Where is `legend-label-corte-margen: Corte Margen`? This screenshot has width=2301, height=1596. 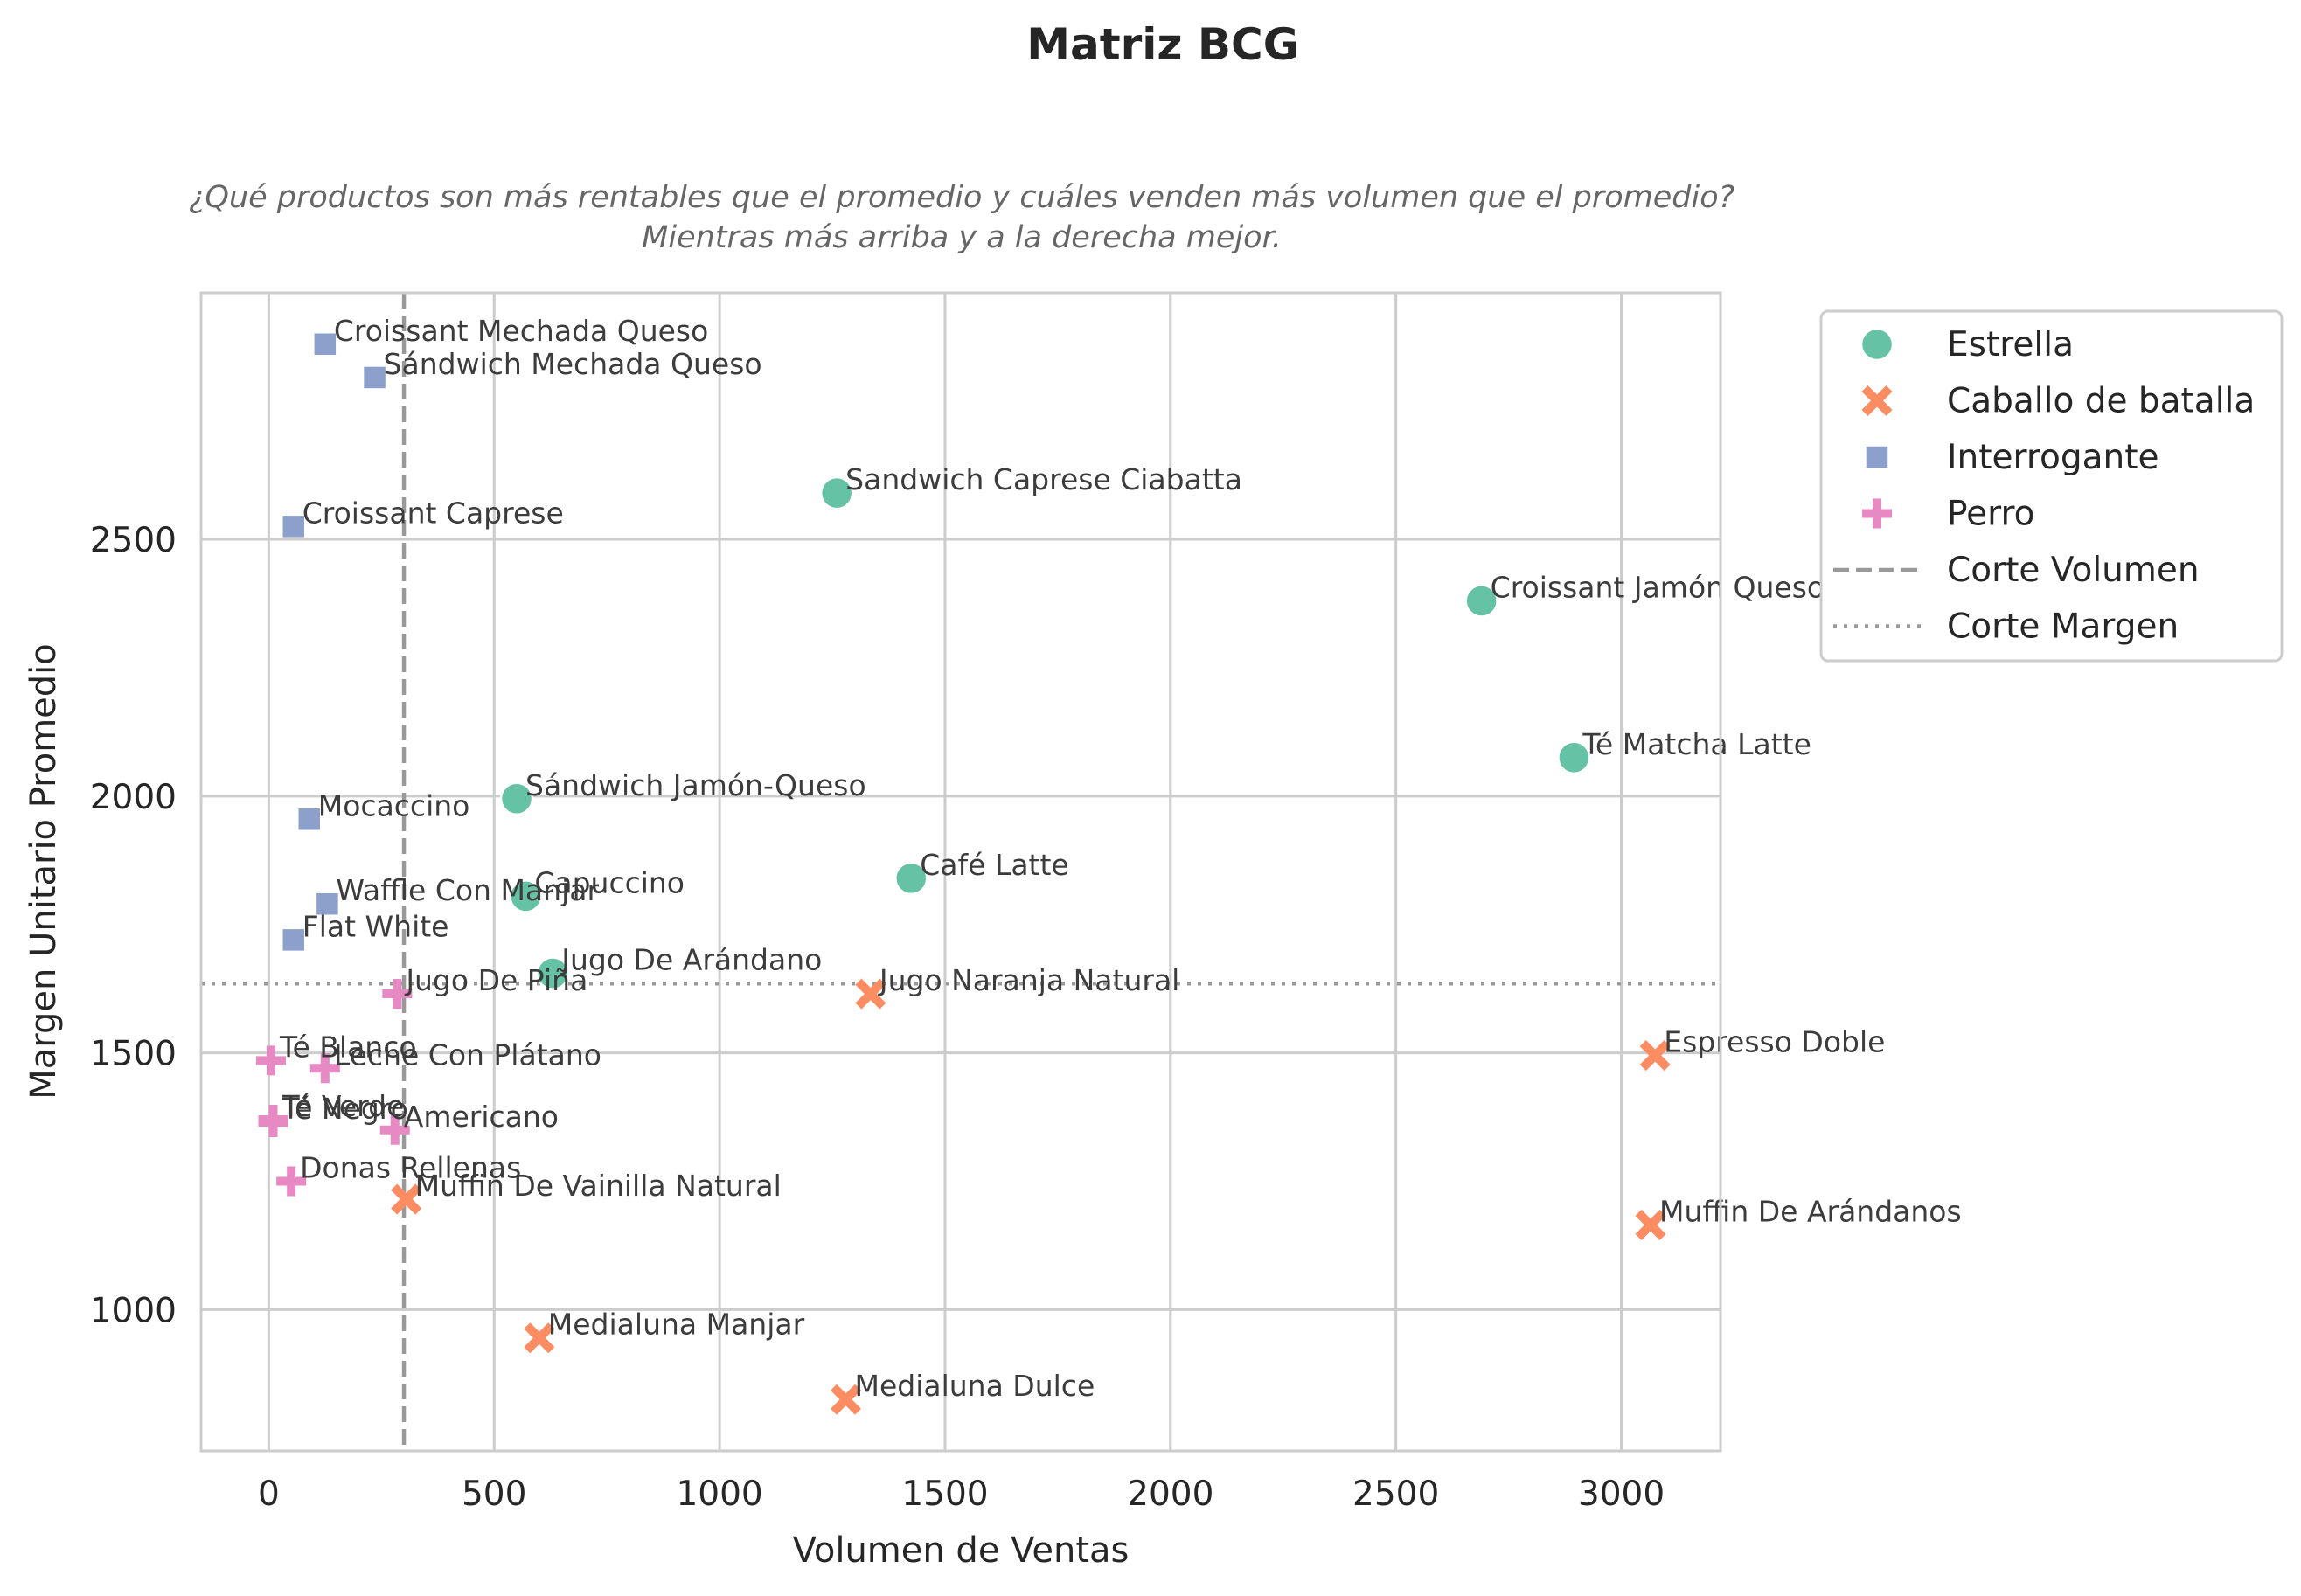 legend-label-corte-margen: Corte Margen is located at coordinates (2063, 627).